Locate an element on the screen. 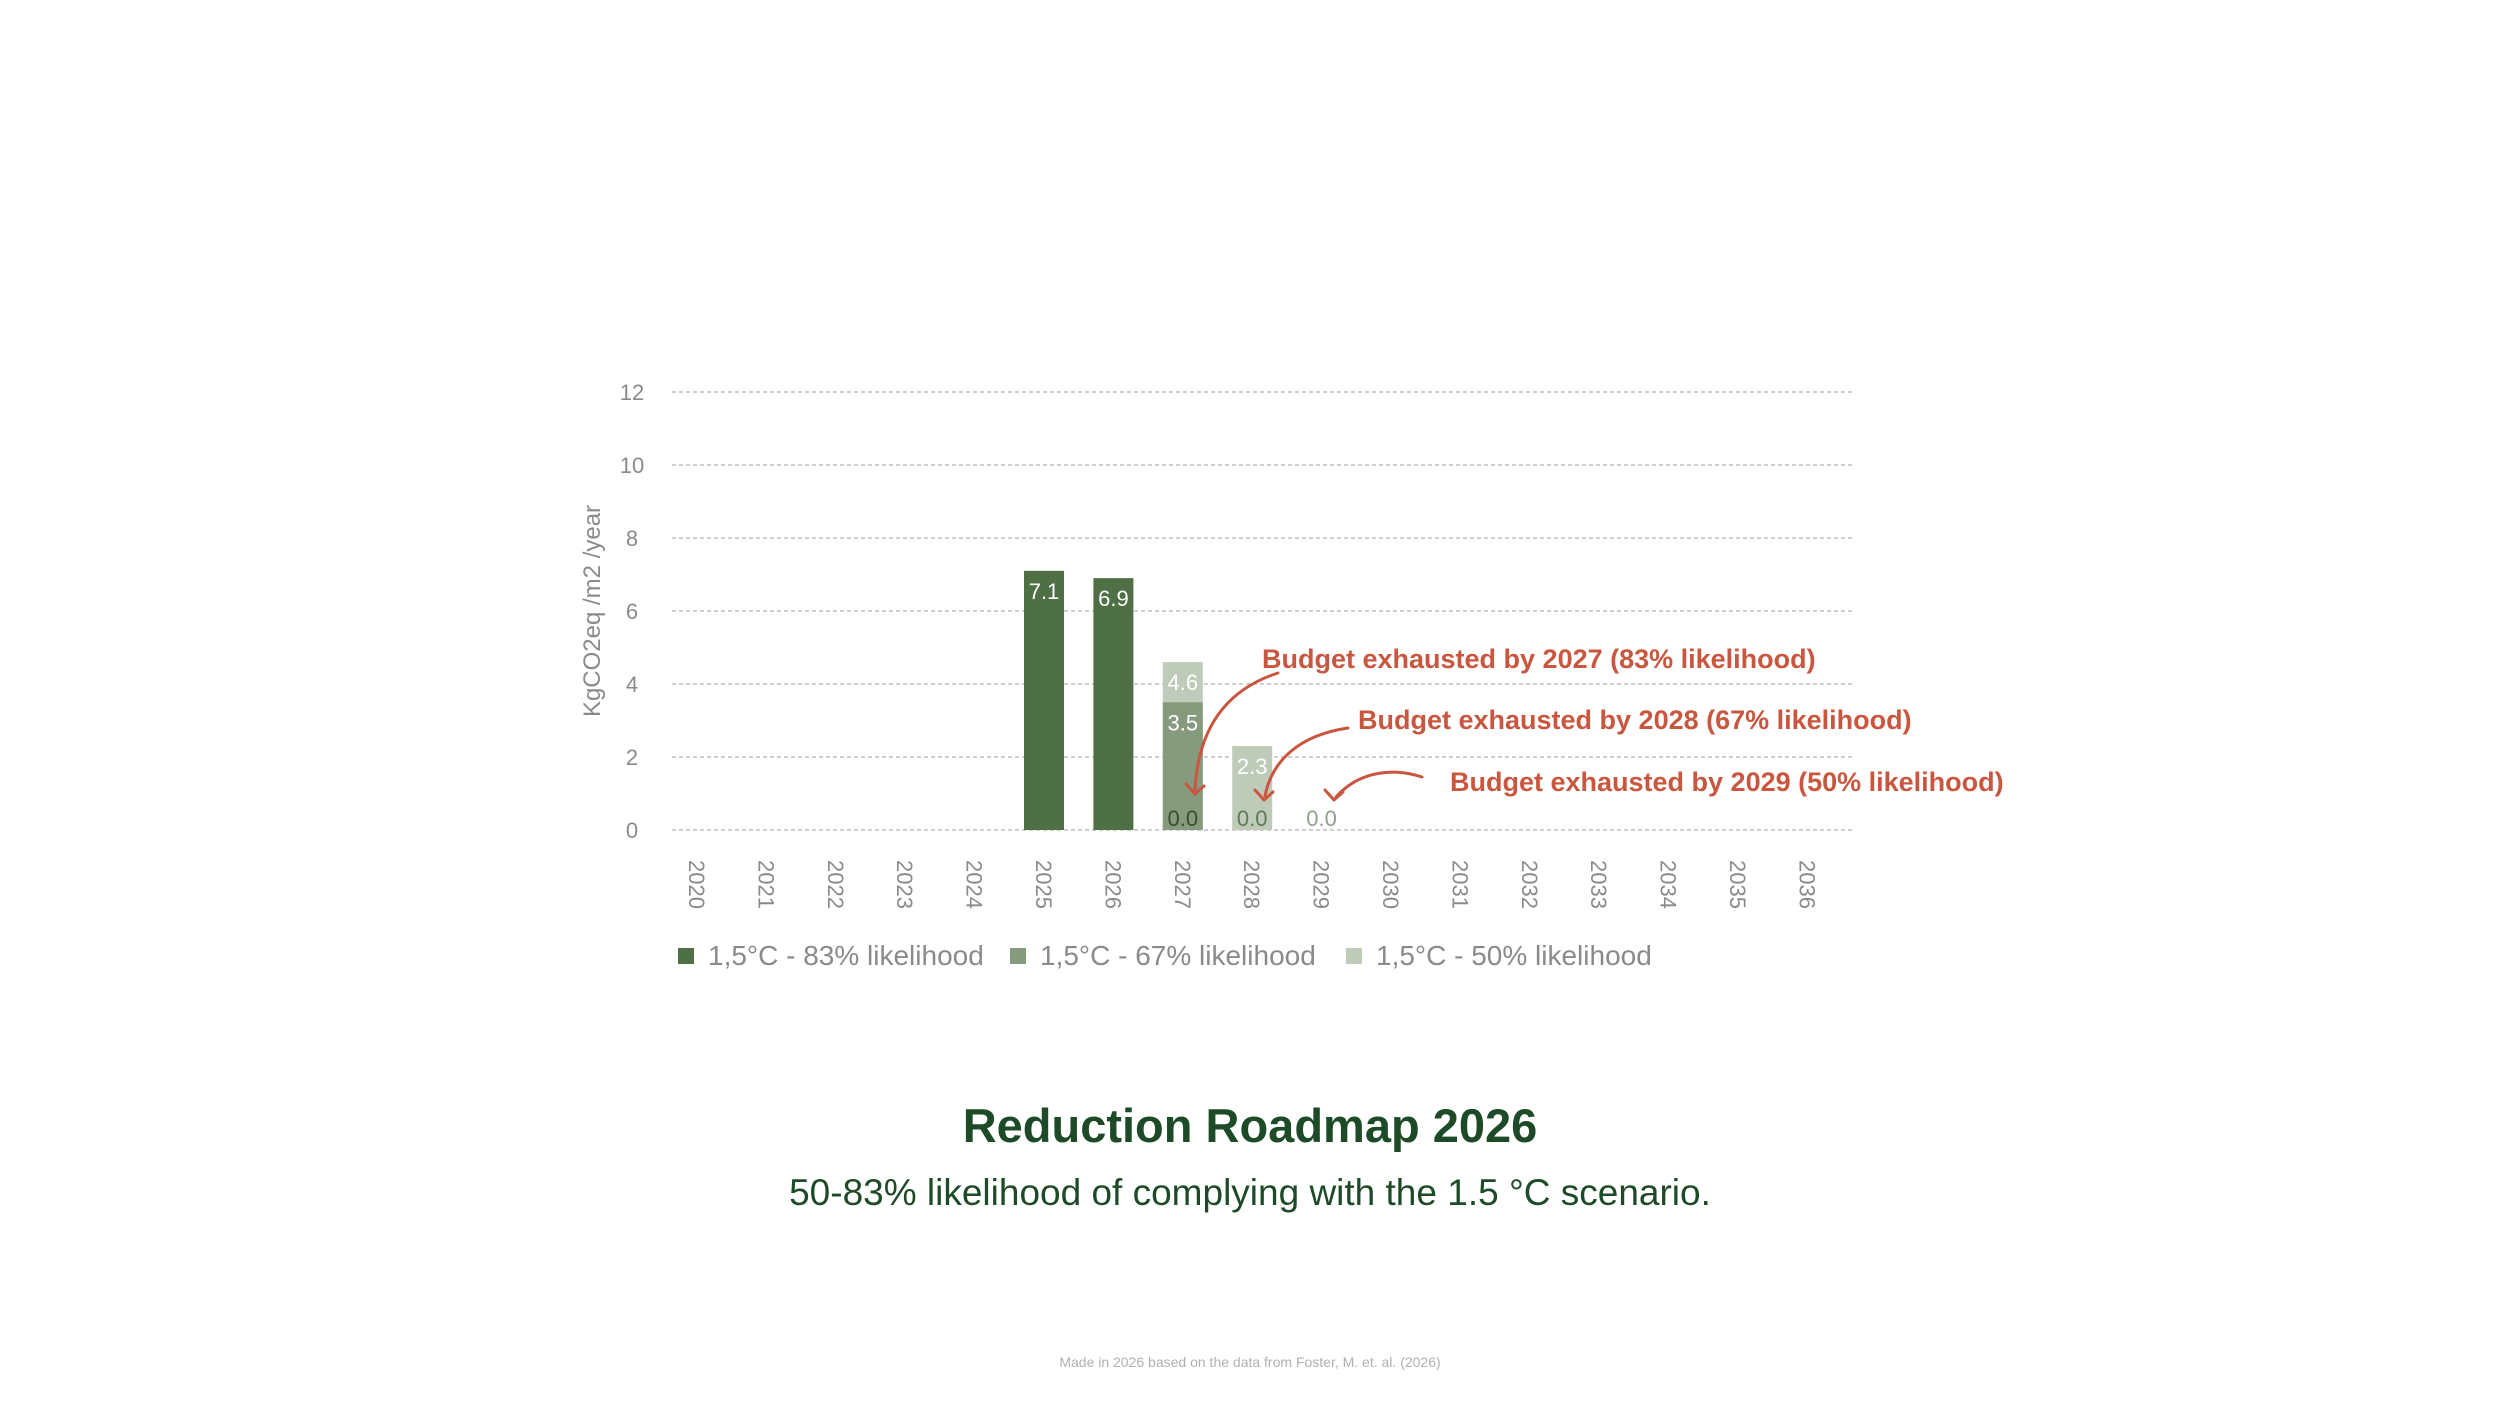 Image resolution: width=2500 pixels, height=1406 pixels. y-tick-label: 12 is located at coordinates (632, 392).